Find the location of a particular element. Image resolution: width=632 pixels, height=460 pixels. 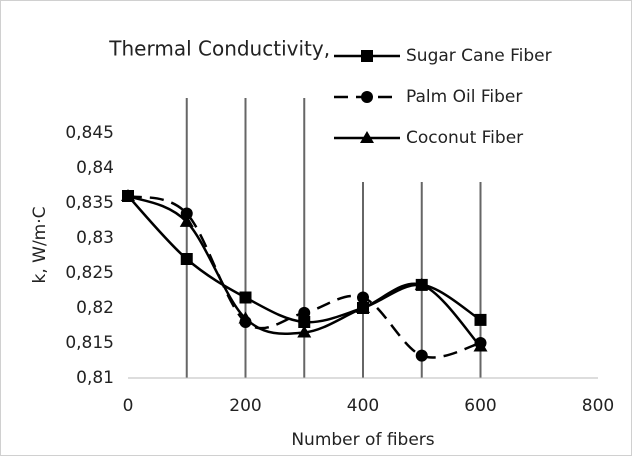

y-tick-label: 0,845 is located at coordinates (89, 133).